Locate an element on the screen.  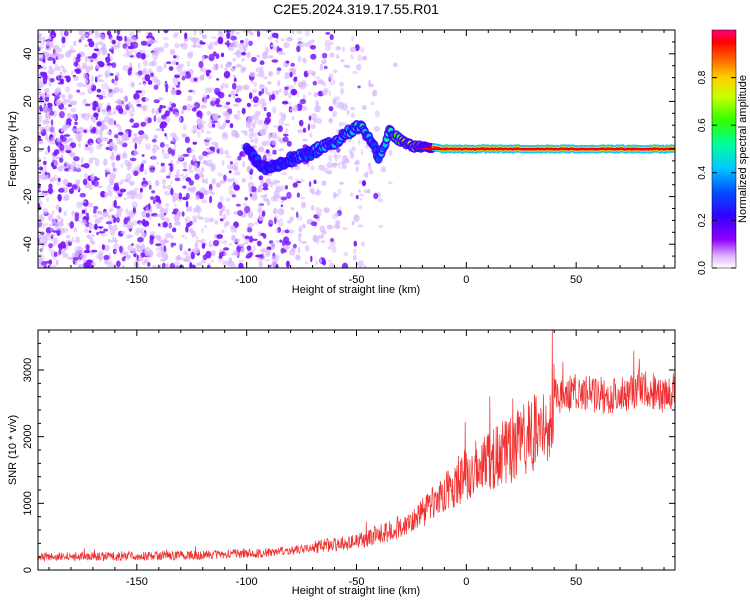
colorbar-tick-label: 0.4 is located at coordinates (702, 172).